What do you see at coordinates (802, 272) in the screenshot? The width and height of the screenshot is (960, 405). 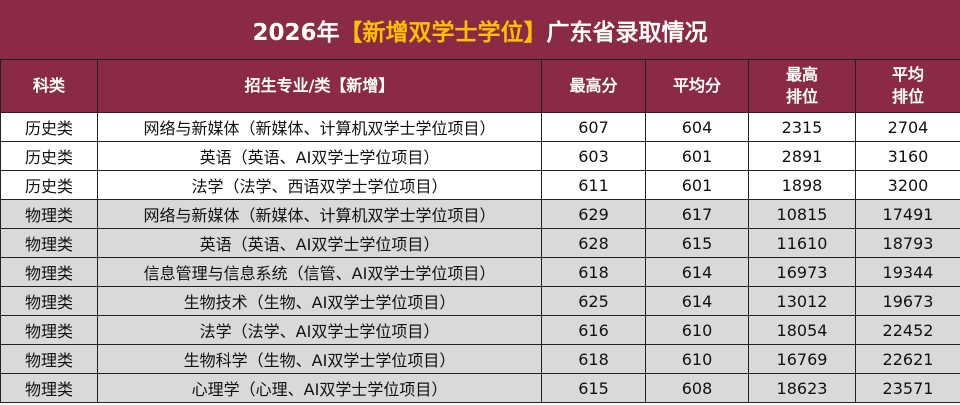 I see `table-cell: 16973` at bounding box center [802, 272].